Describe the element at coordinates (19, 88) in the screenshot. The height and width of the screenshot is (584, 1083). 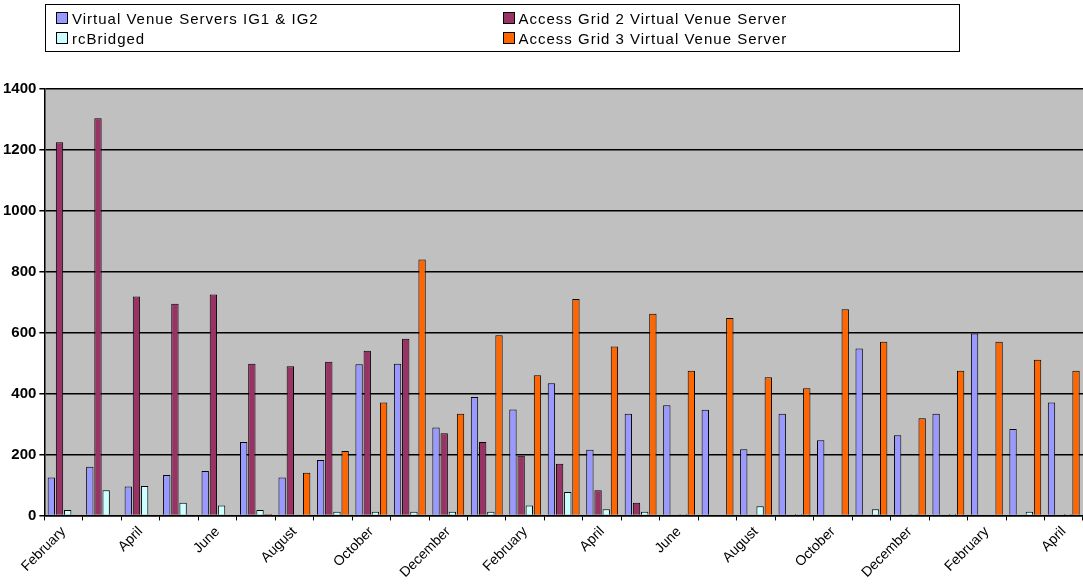
I see `y-tick-label: 1400` at that location.